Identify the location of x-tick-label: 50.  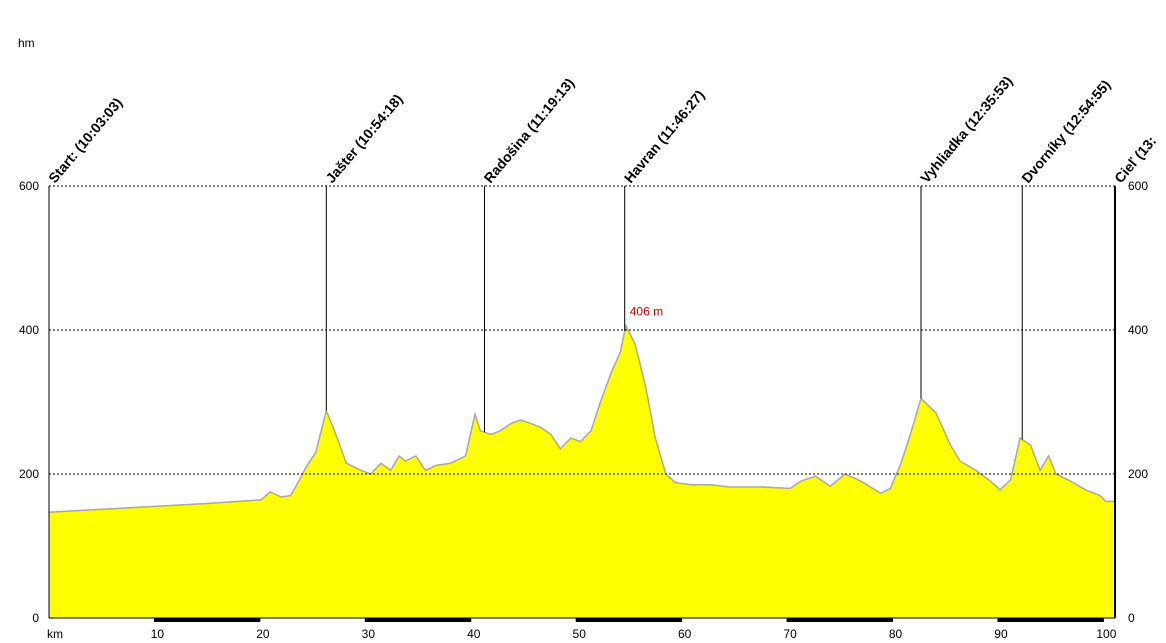
(580, 634).